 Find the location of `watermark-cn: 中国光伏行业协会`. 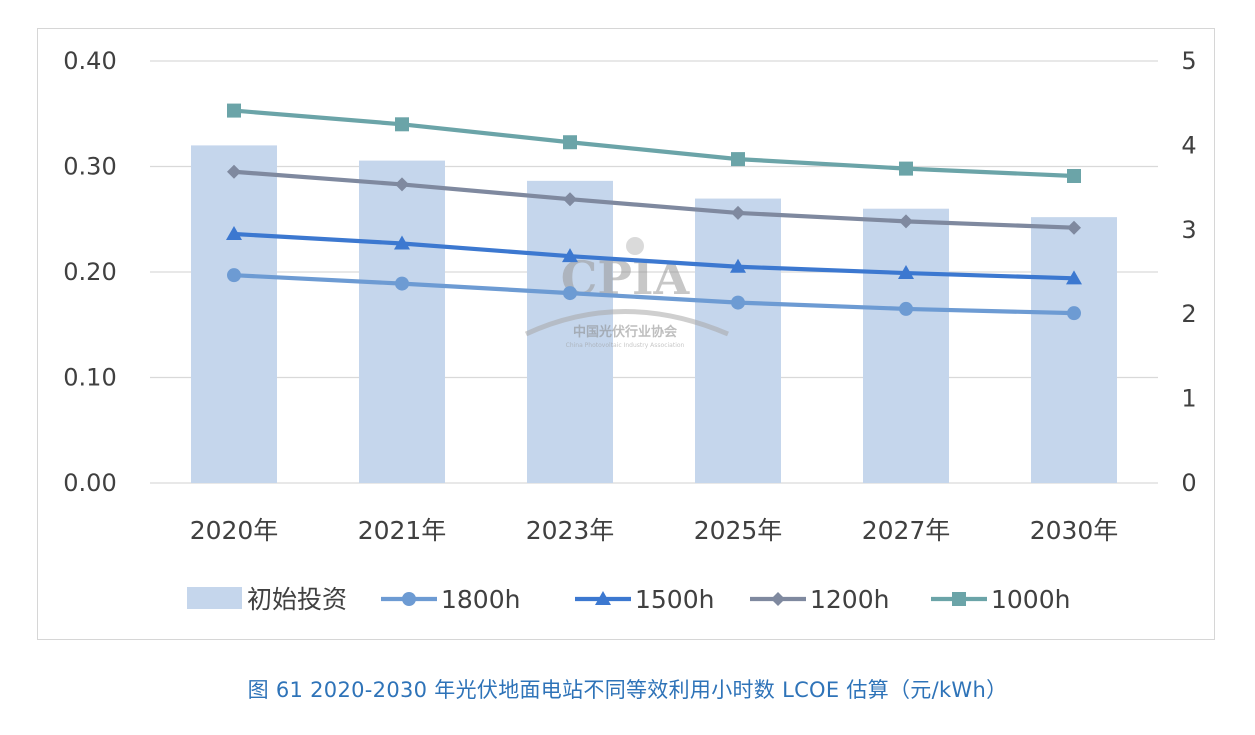

watermark-cn: 中国光伏行业协会 is located at coordinates (625, 332).